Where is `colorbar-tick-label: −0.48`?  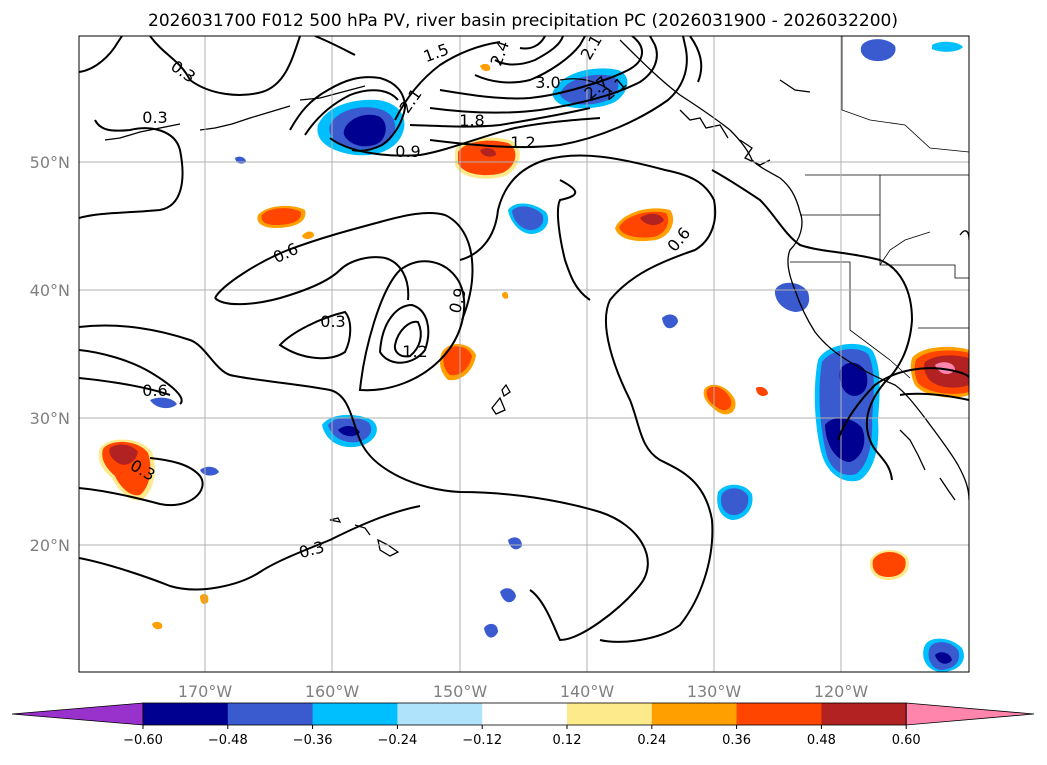 colorbar-tick-label: −0.48 is located at coordinates (228, 740).